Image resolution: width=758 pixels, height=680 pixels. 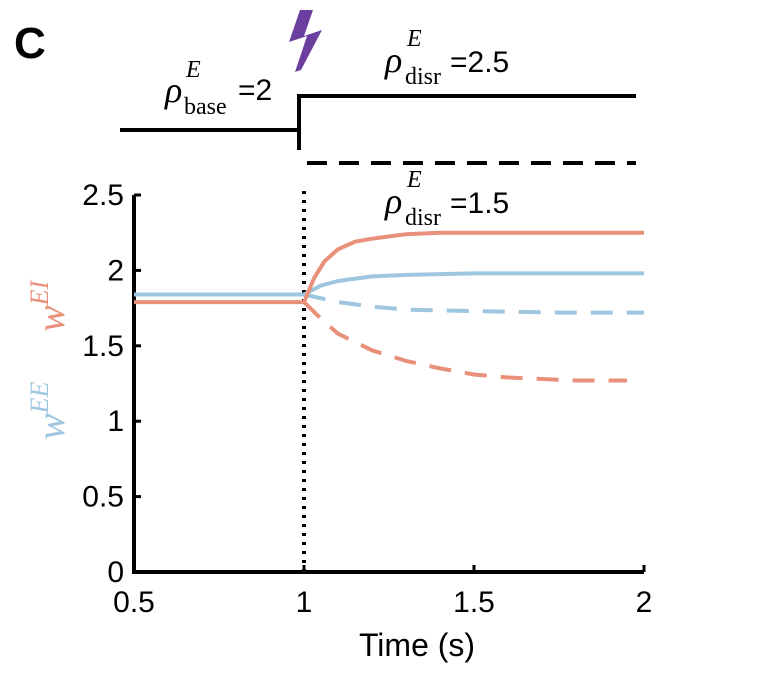 I want to click on panel-letter: C, so click(x=30, y=43).